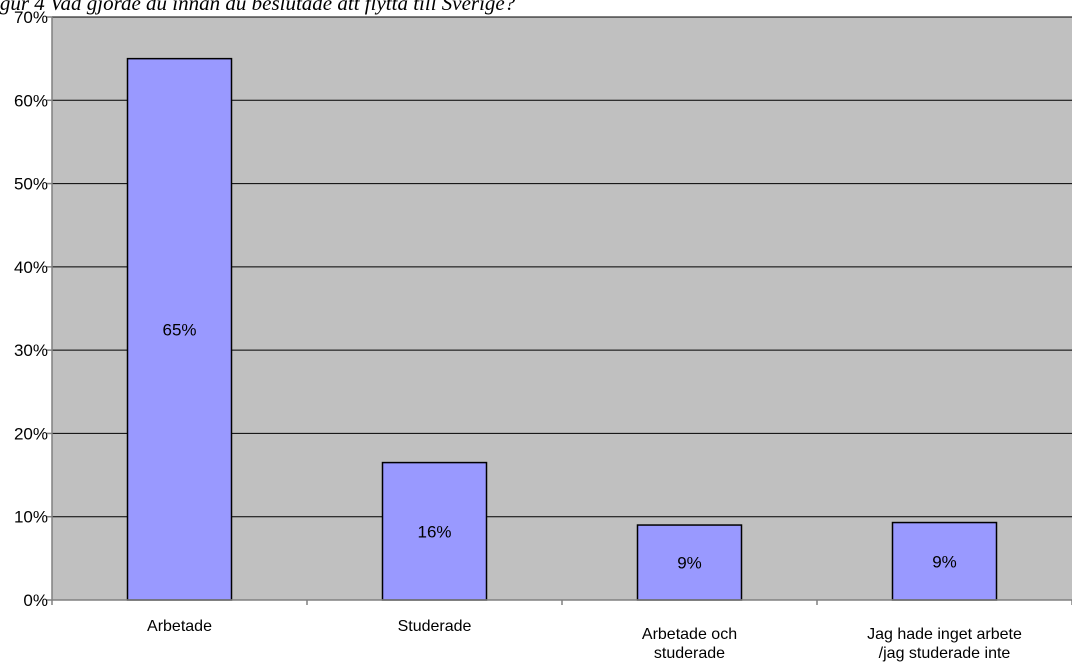  I want to click on y-axis-tick-labels: 0% 10% 20% 30% 40% 50% 60% 70%, so click(31, 309).